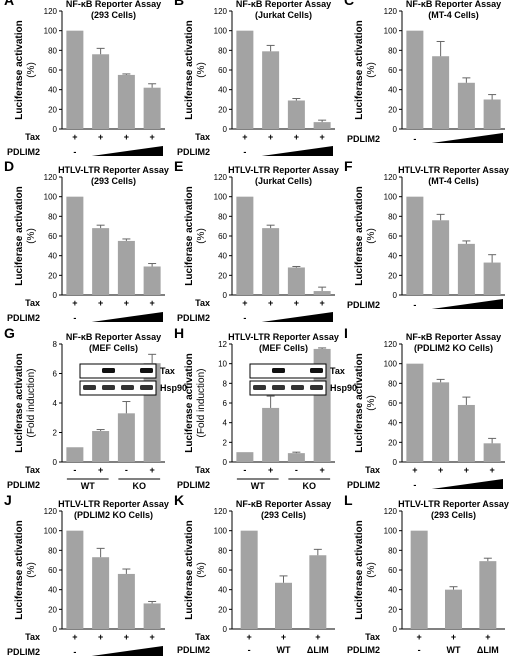  What do you see at coordinates (348, 166) in the screenshot?
I see `panel-letter: F` at bounding box center [348, 166].